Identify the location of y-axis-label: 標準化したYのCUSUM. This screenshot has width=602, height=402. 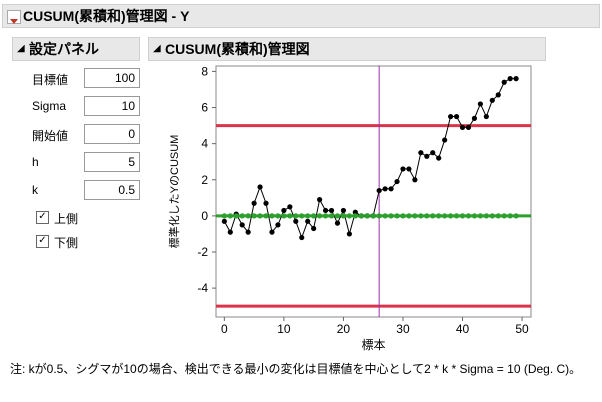
(174, 192).